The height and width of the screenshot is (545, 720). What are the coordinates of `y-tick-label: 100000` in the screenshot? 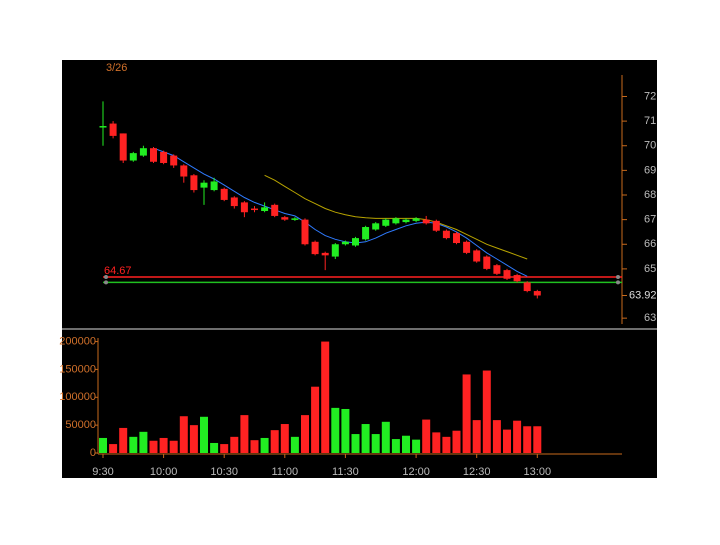 It's located at (77, 397).